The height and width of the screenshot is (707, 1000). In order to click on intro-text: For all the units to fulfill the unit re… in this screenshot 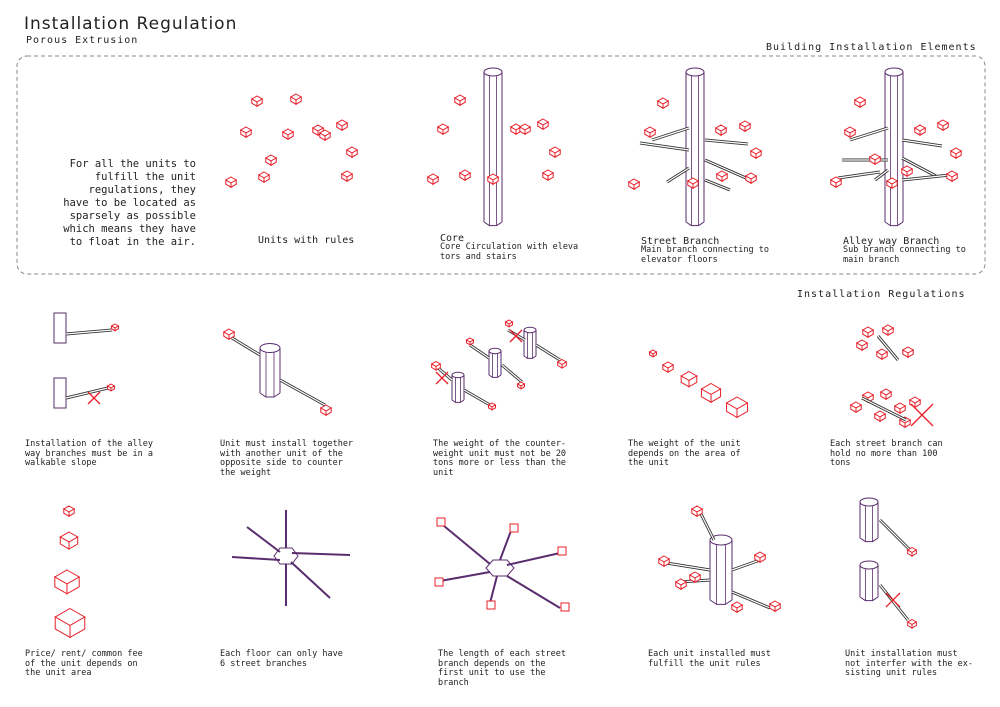, I will do `click(129, 203)`.